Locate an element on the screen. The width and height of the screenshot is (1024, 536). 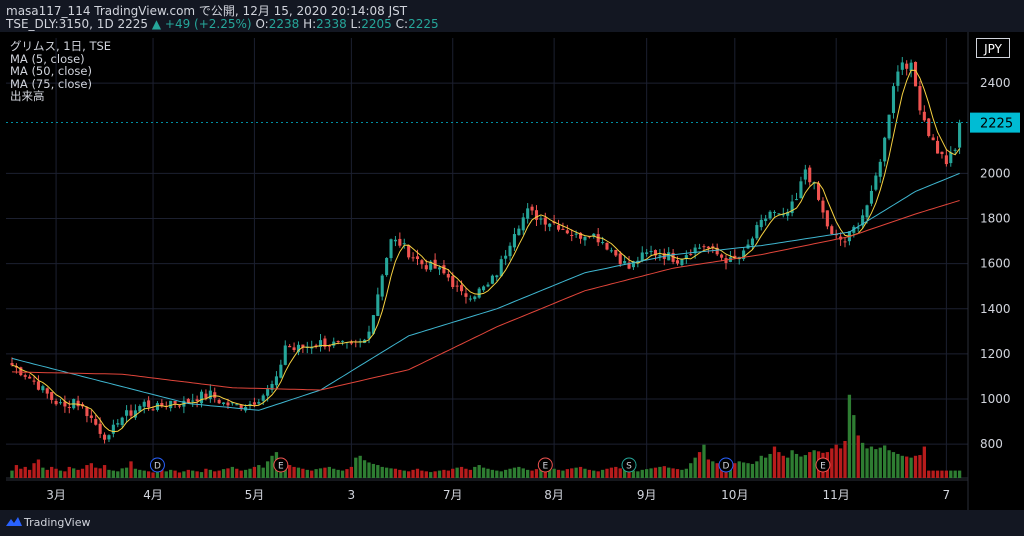
time-tick-label: 9月 is located at coordinates (647, 495).